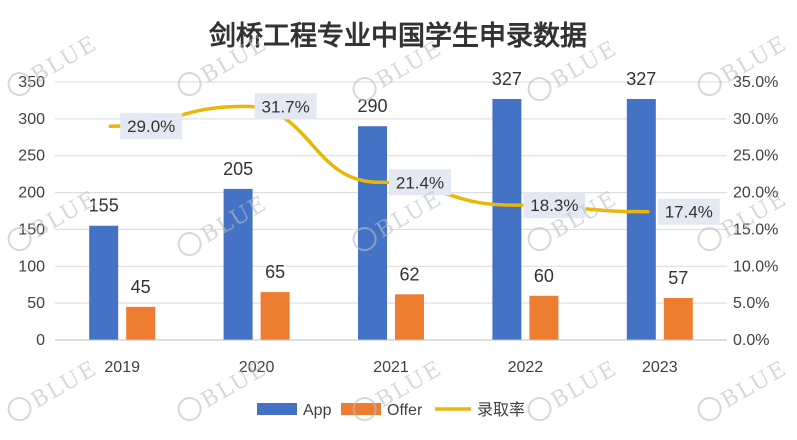 The height and width of the screenshot is (440, 797). Describe the element at coordinates (751, 303) in the screenshot. I see `y-right-tick-label: 5.0%` at that location.